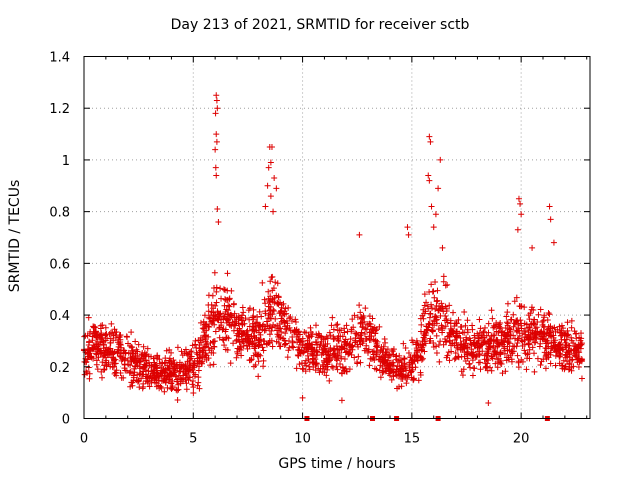 Image resolution: width=640 pixels, height=480 pixels. What do you see at coordinates (59, 109) in the screenshot?
I see `y-tick-label: 1.2` at bounding box center [59, 109].